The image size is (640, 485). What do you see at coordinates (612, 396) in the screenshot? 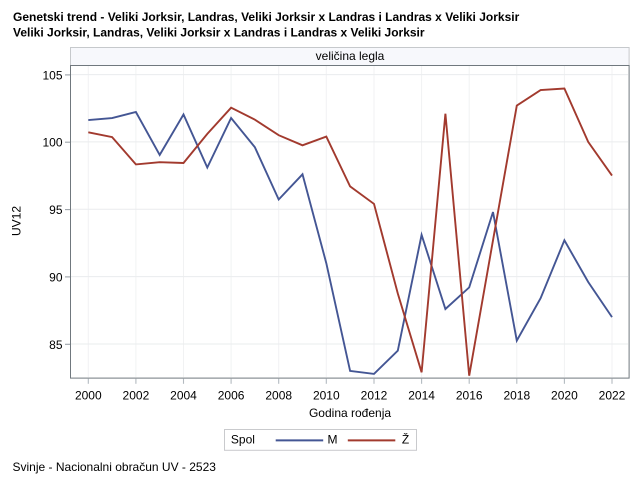
I see `svg-text: 2022` at bounding box center [612, 396].